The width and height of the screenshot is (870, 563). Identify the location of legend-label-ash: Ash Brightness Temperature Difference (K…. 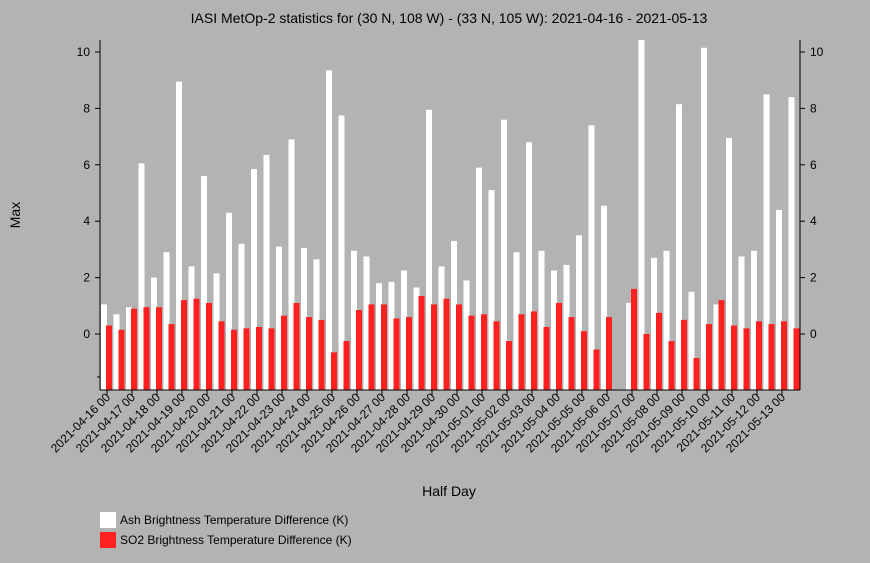
(234, 520).